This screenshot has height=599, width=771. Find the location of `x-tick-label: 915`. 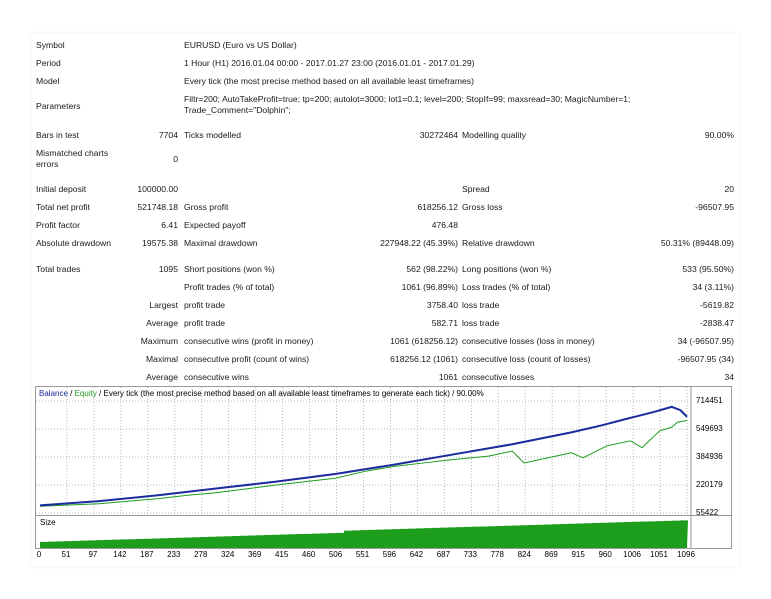

x-tick-label: 915 is located at coordinates (578, 554).